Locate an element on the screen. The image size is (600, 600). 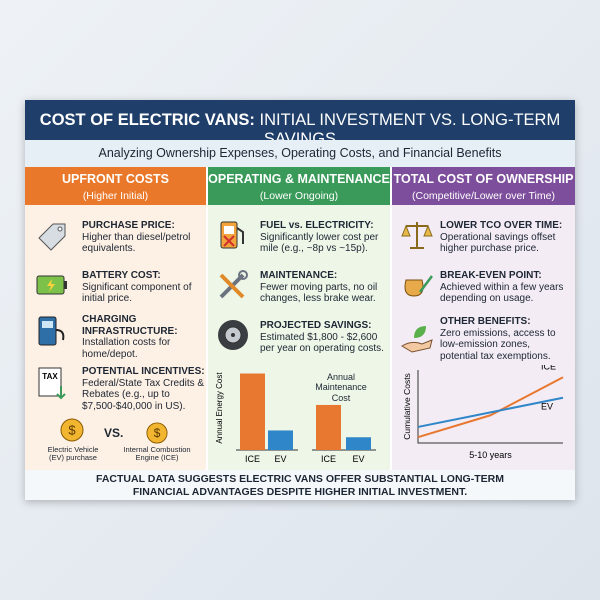
tools-icon is located at coordinates (233, 284).